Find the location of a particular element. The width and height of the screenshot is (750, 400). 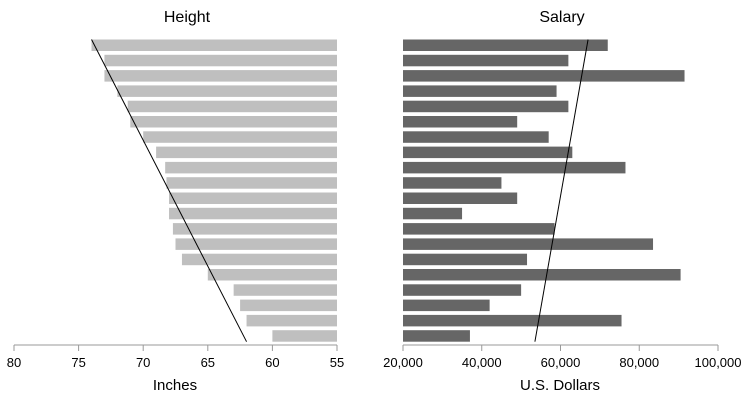

salary-tick-label: 100,000 is located at coordinates (718, 362).